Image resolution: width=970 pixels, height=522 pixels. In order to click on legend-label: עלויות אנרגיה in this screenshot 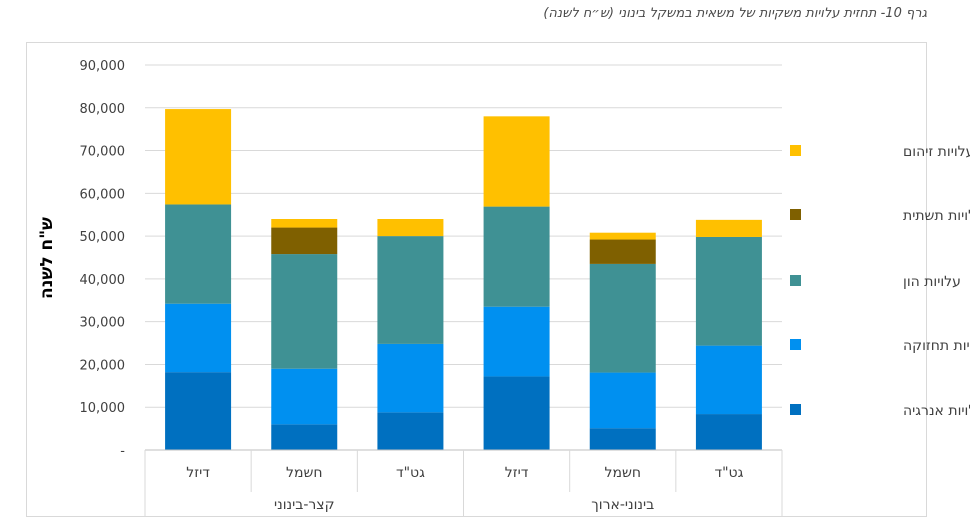, I will do `click(936, 411)`.